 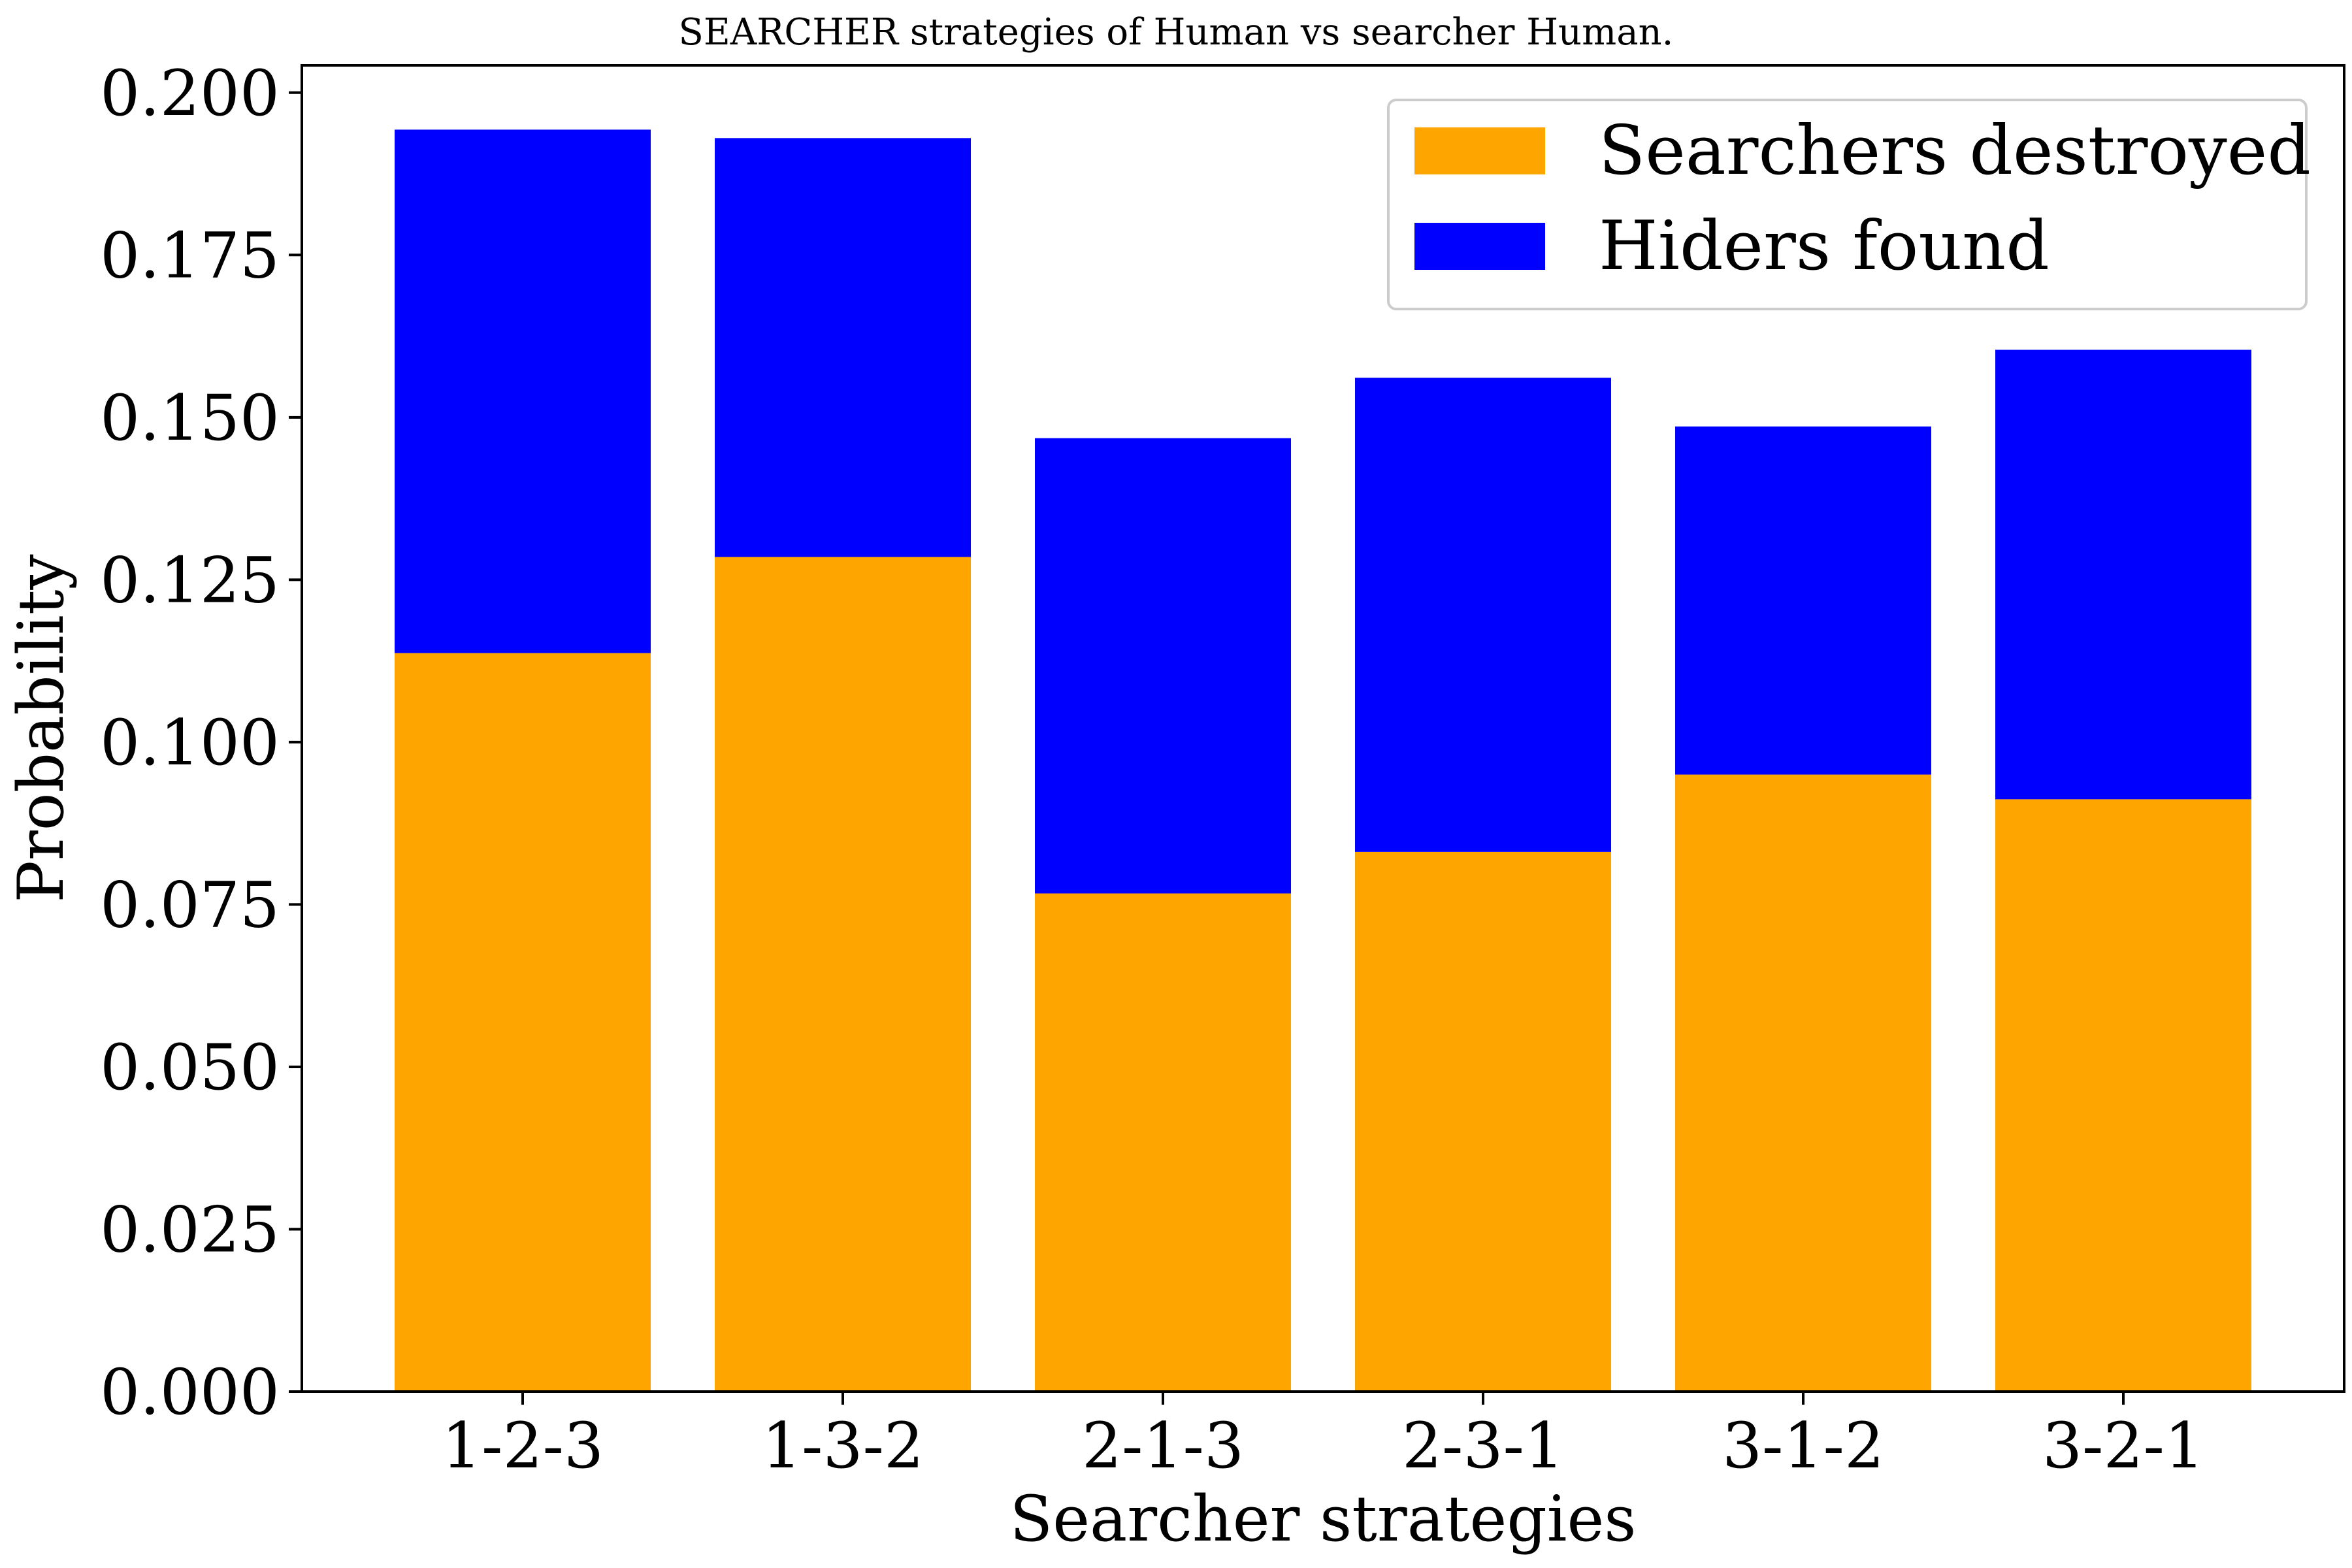 I want to click on legend-frame, so click(x=1847, y=204).